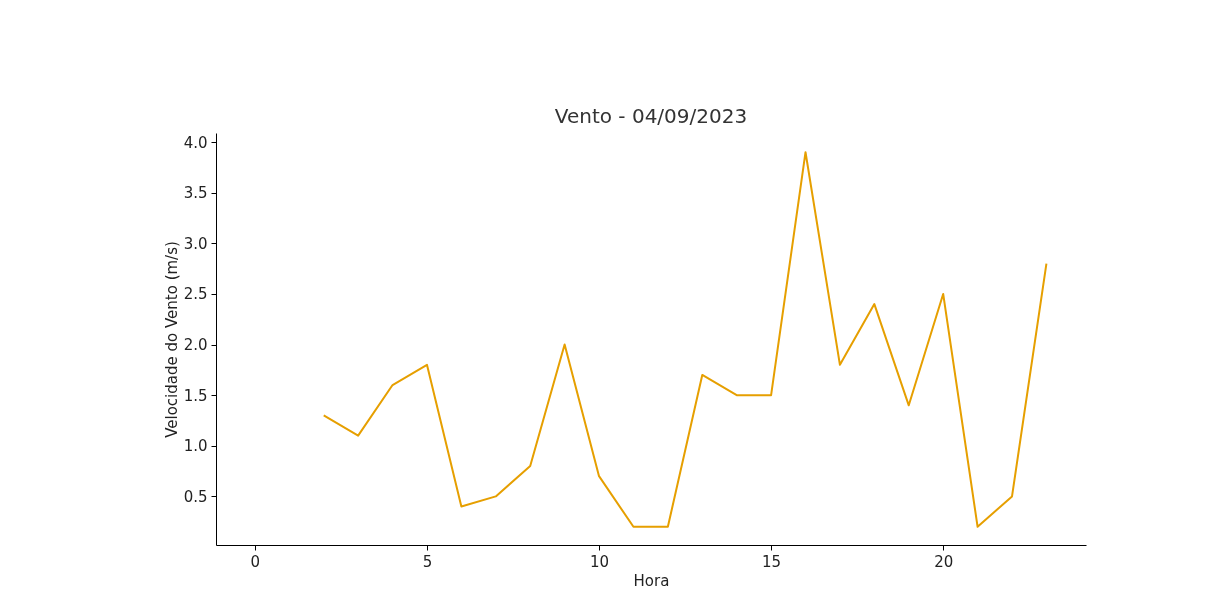  What do you see at coordinates (651, 580) in the screenshot?
I see `x-axis-title: Hora` at bounding box center [651, 580].